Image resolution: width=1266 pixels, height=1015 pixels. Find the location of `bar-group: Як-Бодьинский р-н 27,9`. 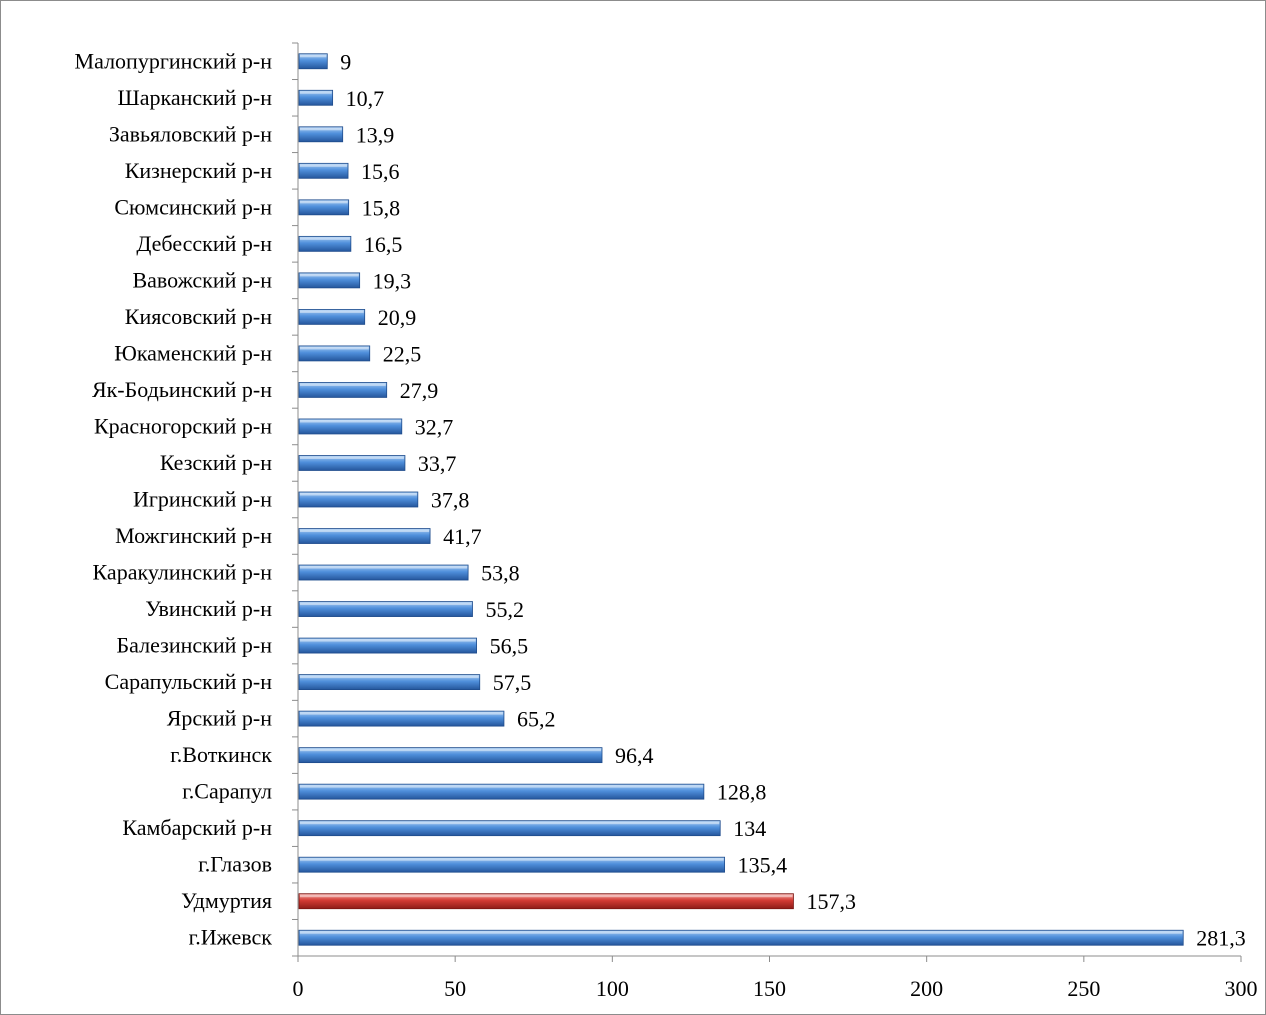

bar-group: Як-Бодьинский р-н 27,9 is located at coordinates (265, 390).